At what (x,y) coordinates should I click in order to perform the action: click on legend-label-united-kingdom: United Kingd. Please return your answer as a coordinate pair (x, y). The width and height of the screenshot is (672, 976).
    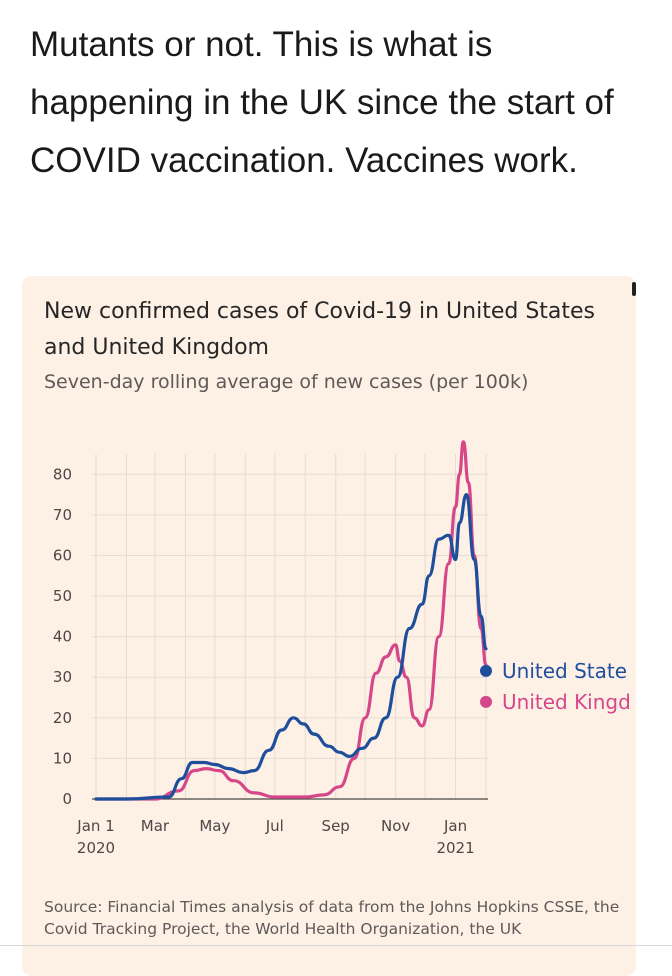
    Looking at the image, I should click on (566, 702).